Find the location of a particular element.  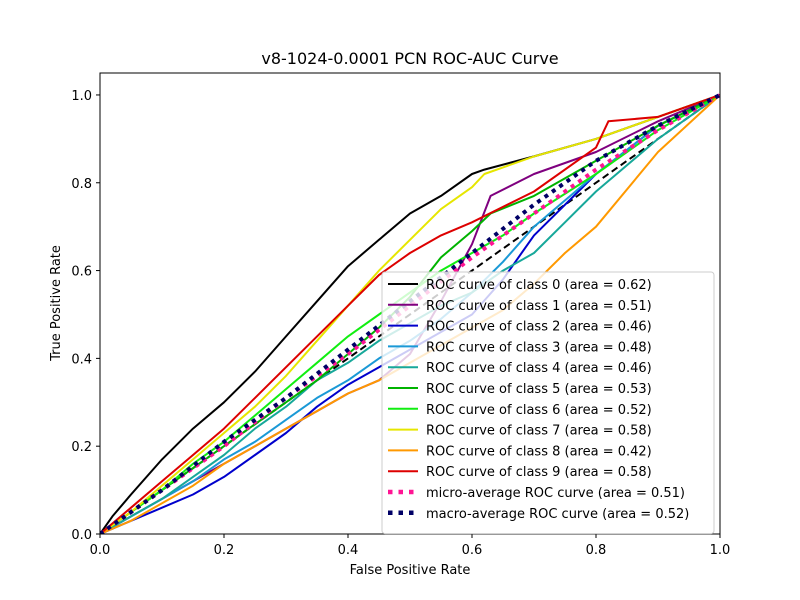

legend-entry-label: ROC curve of class 4 (area = 0.46) is located at coordinates (539, 368).